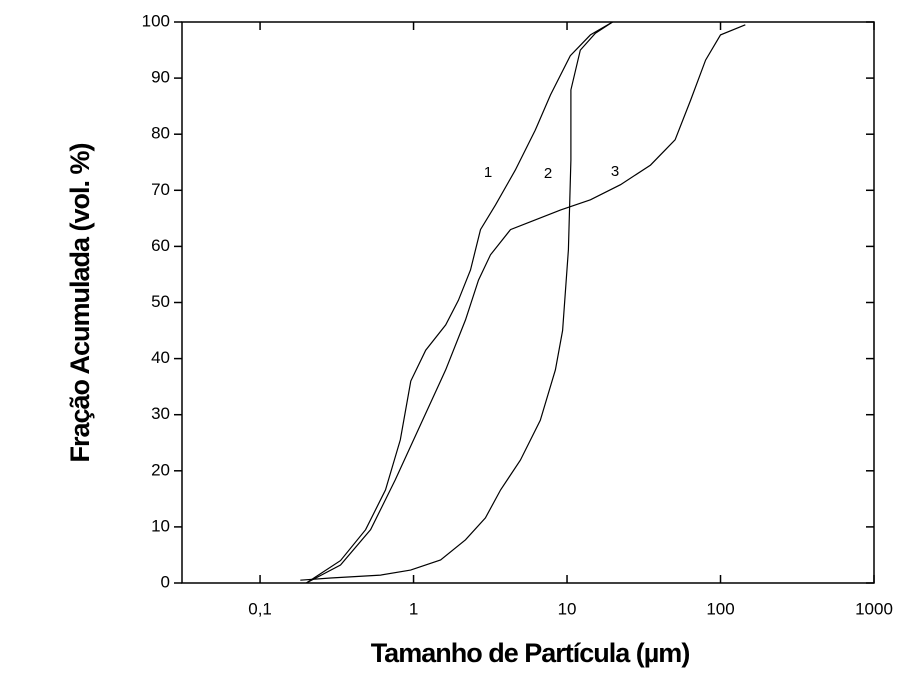 This screenshot has height=688, width=923. Describe the element at coordinates (874, 608) in the screenshot. I see `x-tick-label: 1000` at that location.